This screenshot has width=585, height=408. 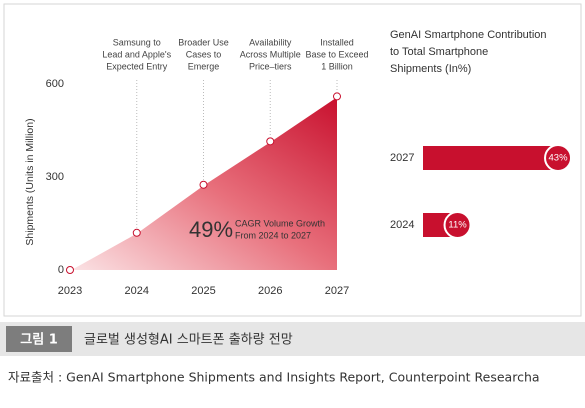 What do you see at coordinates (430, 69) in the screenshot?
I see `hbar-title: Shipments (In%)` at bounding box center [430, 69].